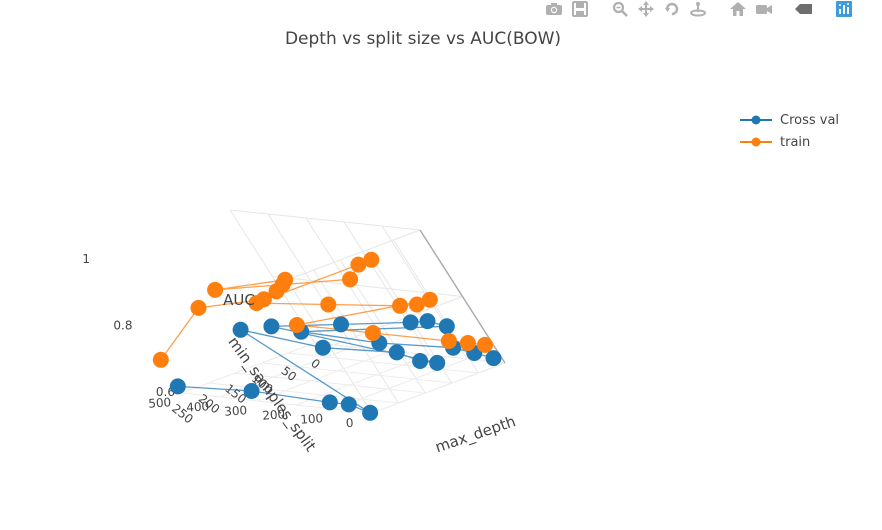  Describe the element at coordinates (810, 120) in the screenshot. I see `legend-label-cross-val: Cross val` at that location.